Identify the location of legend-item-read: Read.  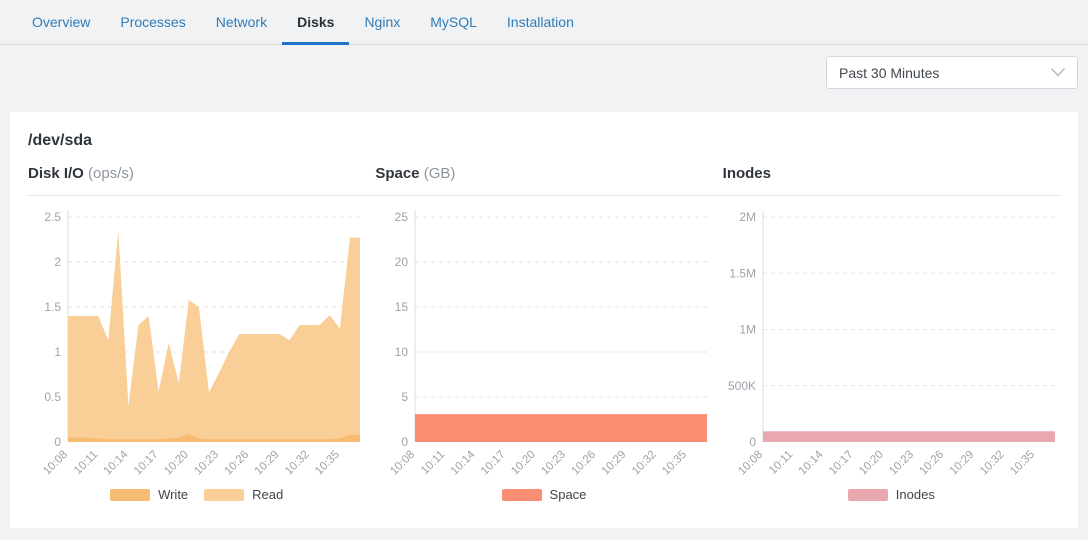
(243, 494).